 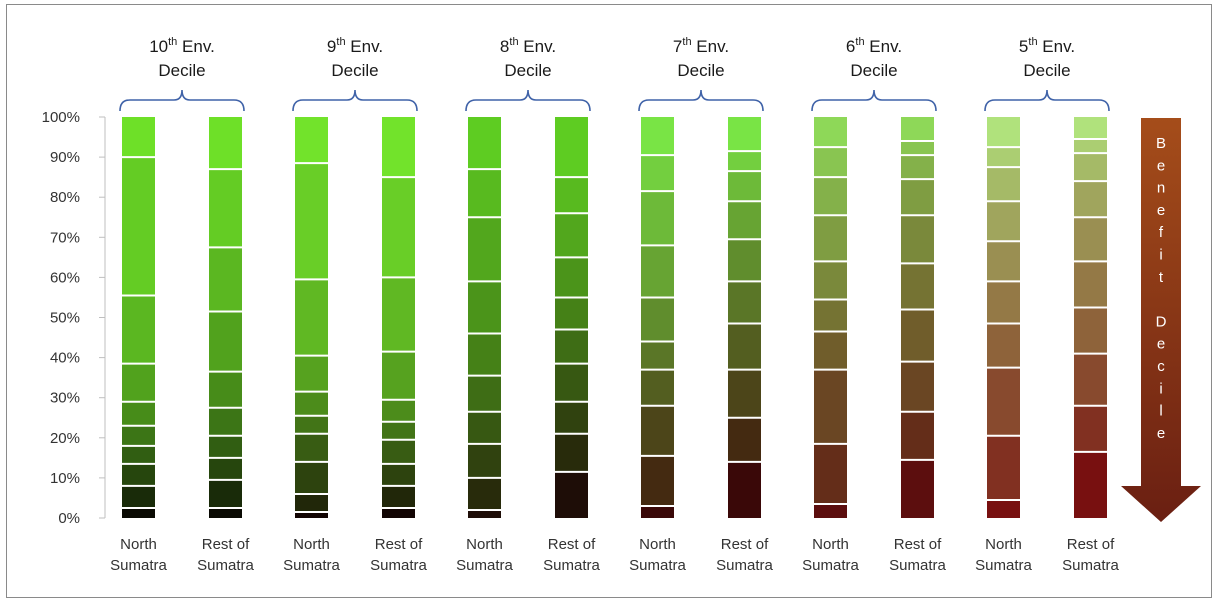 I want to click on y-tick-label: 20%, so click(x=65, y=438).